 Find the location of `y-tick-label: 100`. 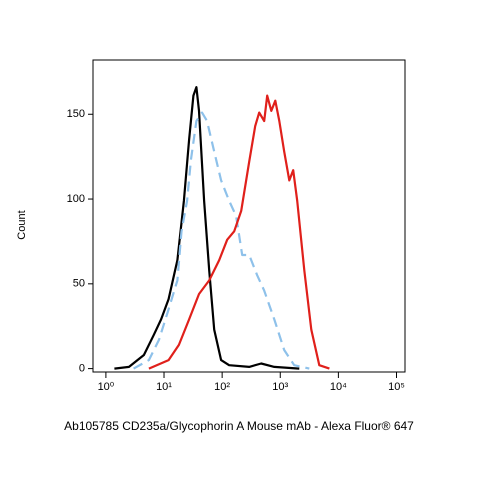

y-tick-label: 100 is located at coordinates (76, 199).